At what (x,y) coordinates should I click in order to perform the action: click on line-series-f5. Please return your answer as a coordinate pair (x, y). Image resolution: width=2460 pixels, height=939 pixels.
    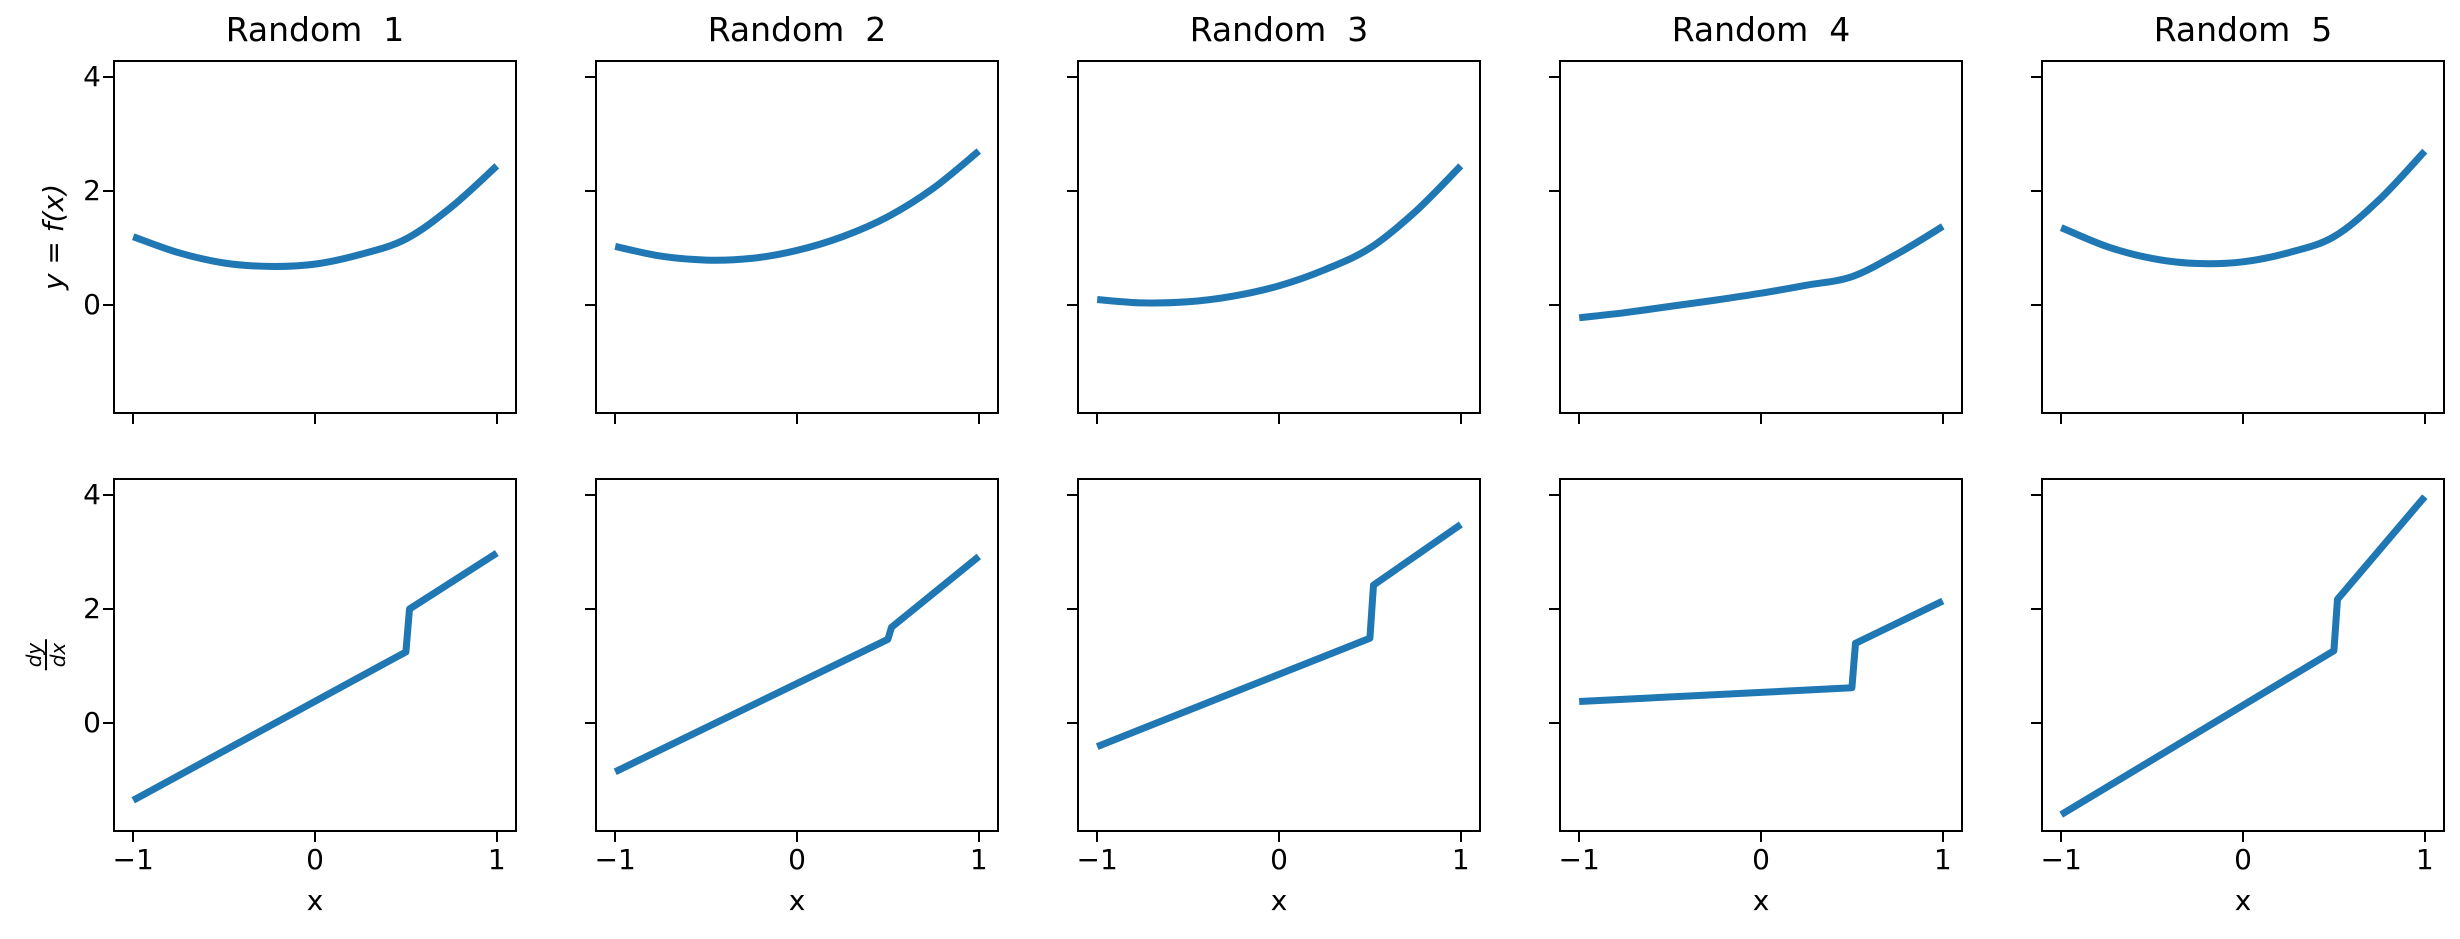
    Looking at the image, I should click on (2243, 208).